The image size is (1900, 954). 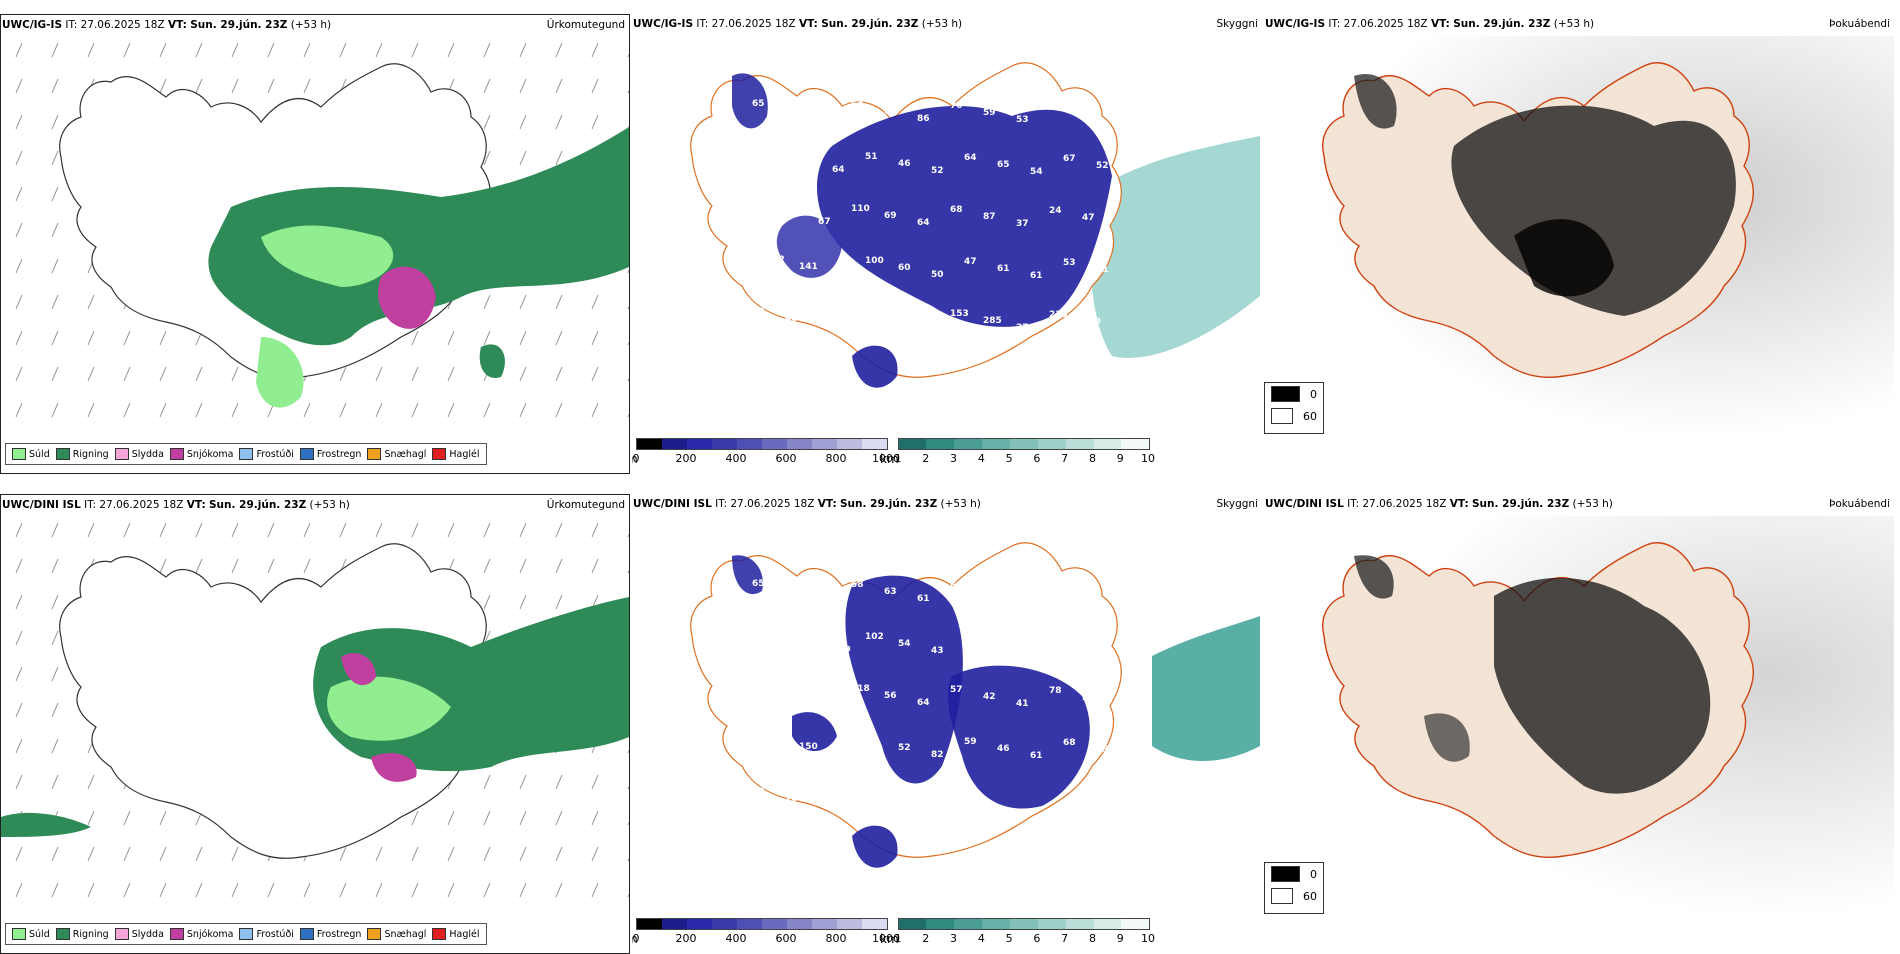 What do you see at coordinates (890, 592) in the screenshot?
I see `cloud-base-label: 63` at bounding box center [890, 592].